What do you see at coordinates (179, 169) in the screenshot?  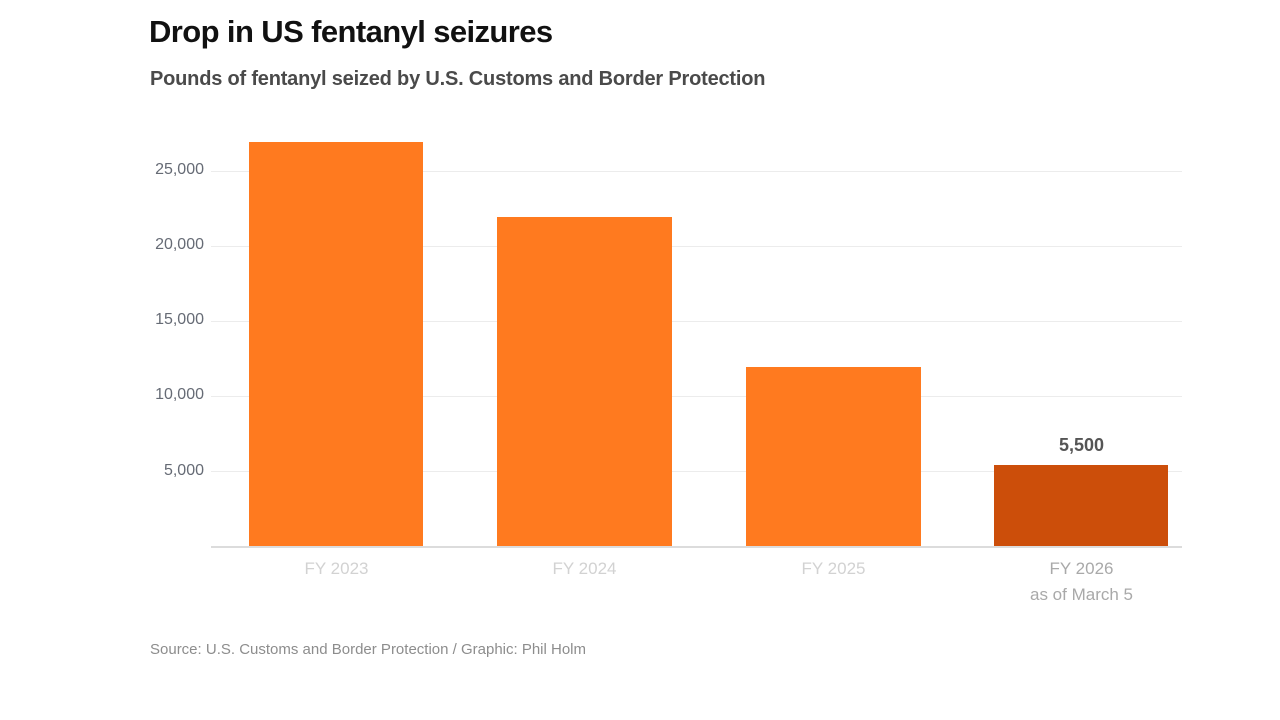 I see `y-tick-label: 25,000` at bounding box center [179, 169].